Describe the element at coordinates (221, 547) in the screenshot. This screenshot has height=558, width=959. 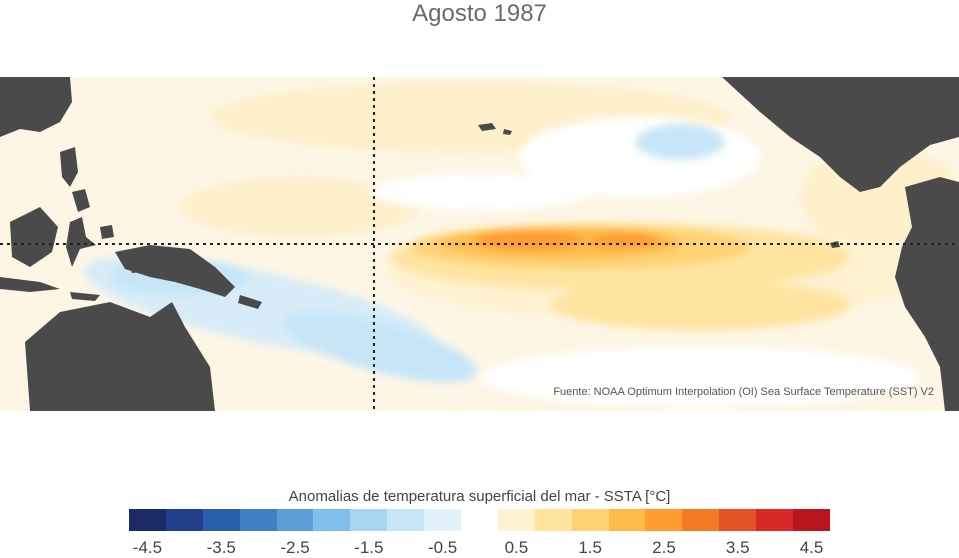
I see `colorbar-tick-label: -3.5` at that location.